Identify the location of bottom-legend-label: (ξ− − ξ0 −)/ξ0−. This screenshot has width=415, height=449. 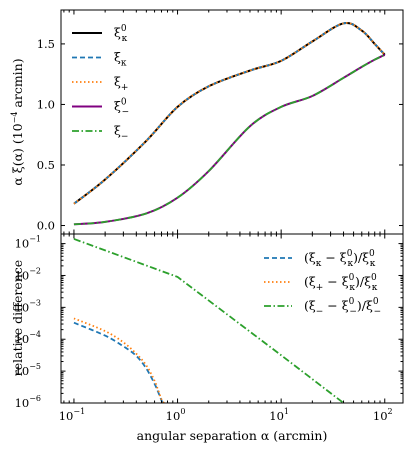
(342, 307).